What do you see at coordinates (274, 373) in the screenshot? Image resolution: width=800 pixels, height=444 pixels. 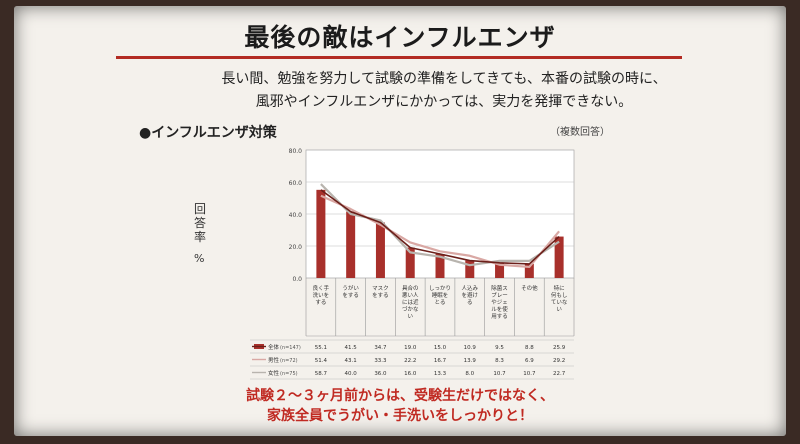 I see `legend-label: 女性` at bounding box center [274, 373].